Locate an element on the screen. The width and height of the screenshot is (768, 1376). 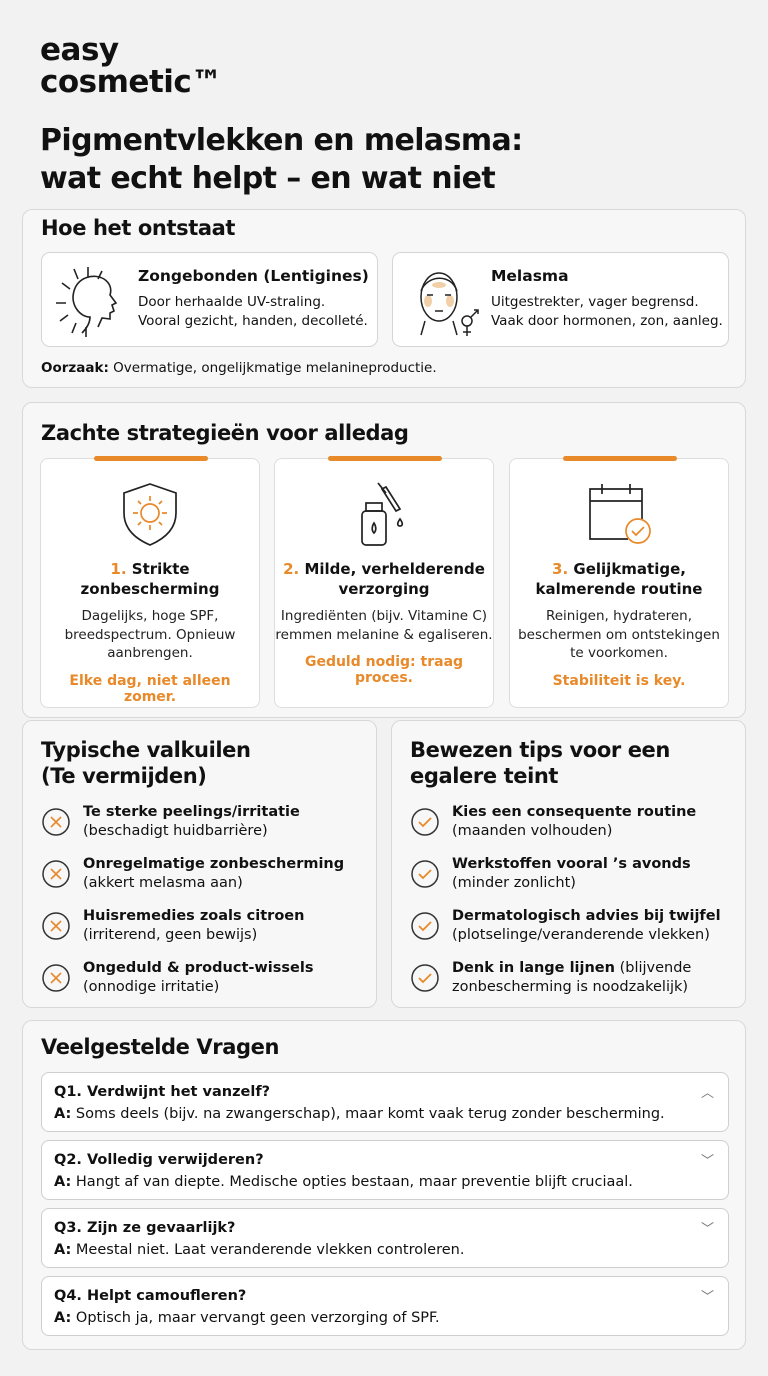
faq-heading: Veelgestelde Vragen is located at coordinates (160, 1047).